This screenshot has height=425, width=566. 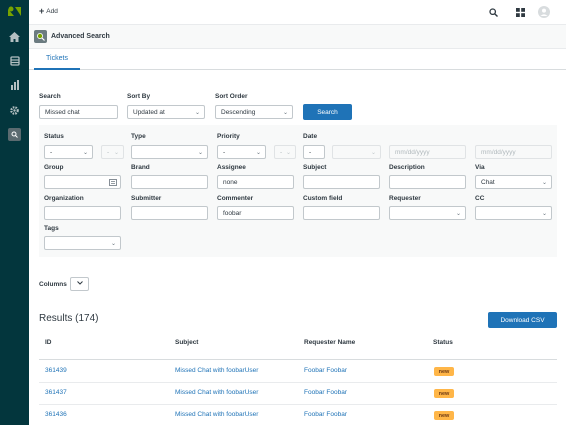 I want to click on custom-field-label: Custom field, so click(x=323, y=198).